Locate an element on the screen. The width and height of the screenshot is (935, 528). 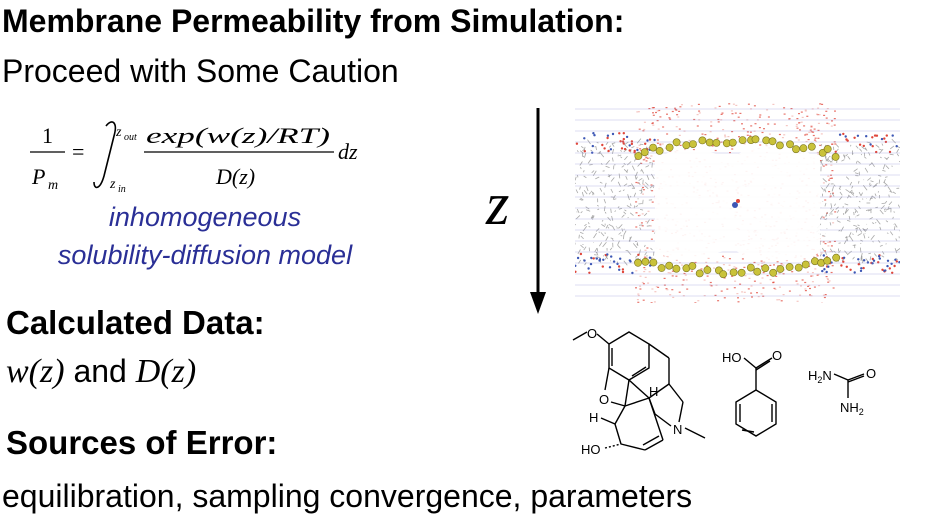
d-of-z: D(z) is located at coordinates (166, 371).